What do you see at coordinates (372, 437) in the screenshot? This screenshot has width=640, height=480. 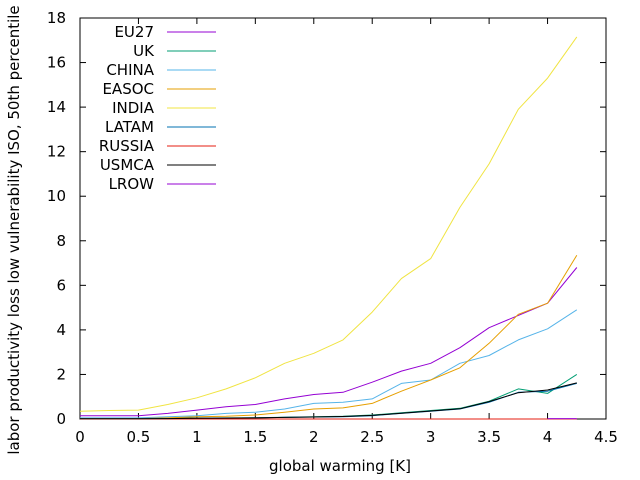 I see `x-tick-label: 2.5` at bounding box center [372, 437].